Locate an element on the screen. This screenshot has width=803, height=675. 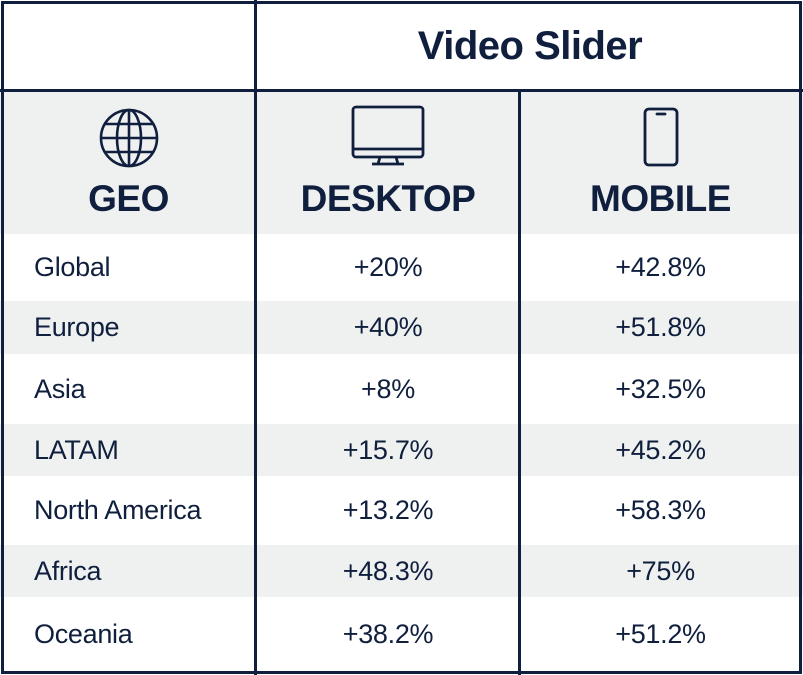
mobile-value-cell: +45.2% is located at coordinates (660, 449).